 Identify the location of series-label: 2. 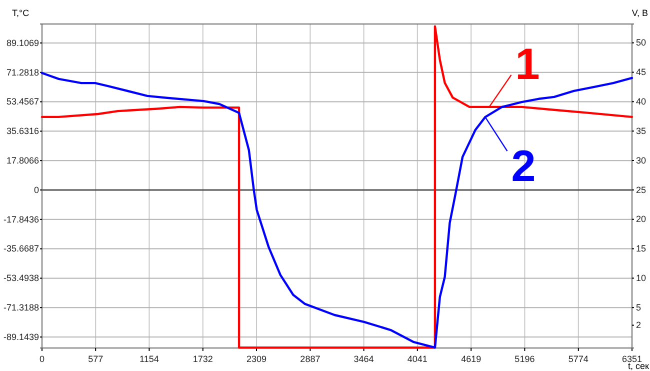
(523, 167).